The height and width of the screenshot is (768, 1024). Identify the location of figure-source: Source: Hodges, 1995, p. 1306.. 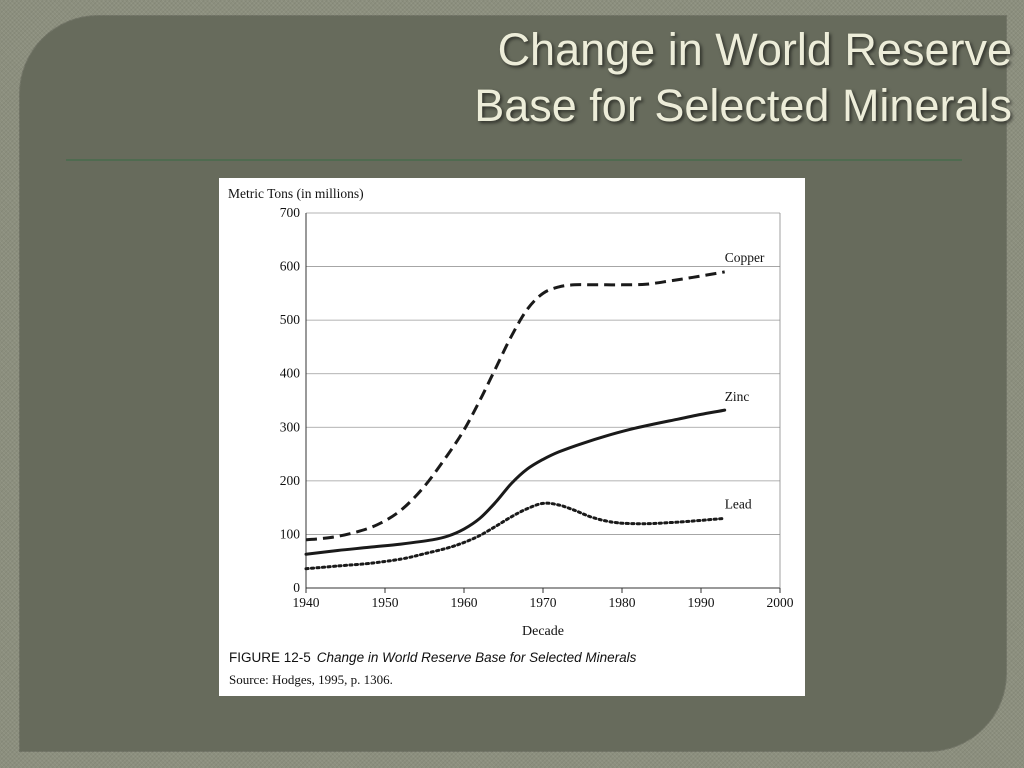
(311, 679).